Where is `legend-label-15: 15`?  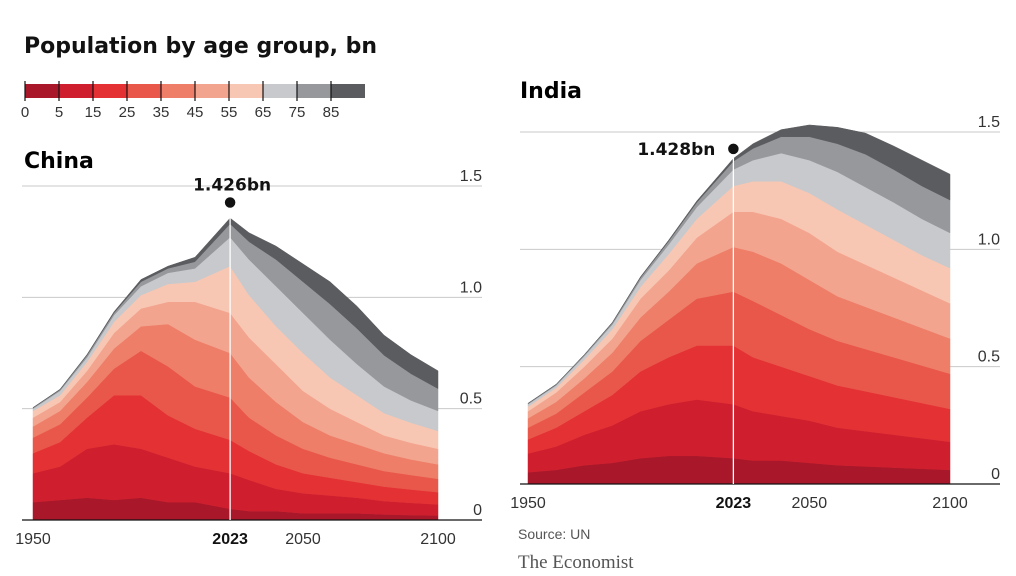
legend-label-15: 15 is located at coordinates (93, 112).